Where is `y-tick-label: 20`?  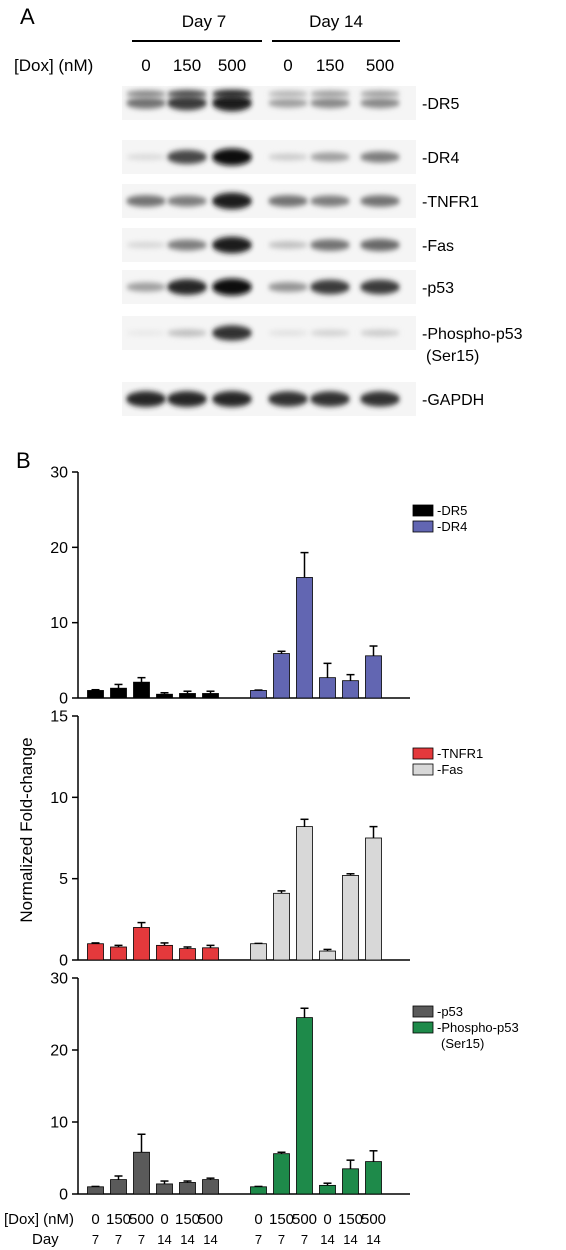
y-tick-label: 20 is located at coordinates (59, 1051).